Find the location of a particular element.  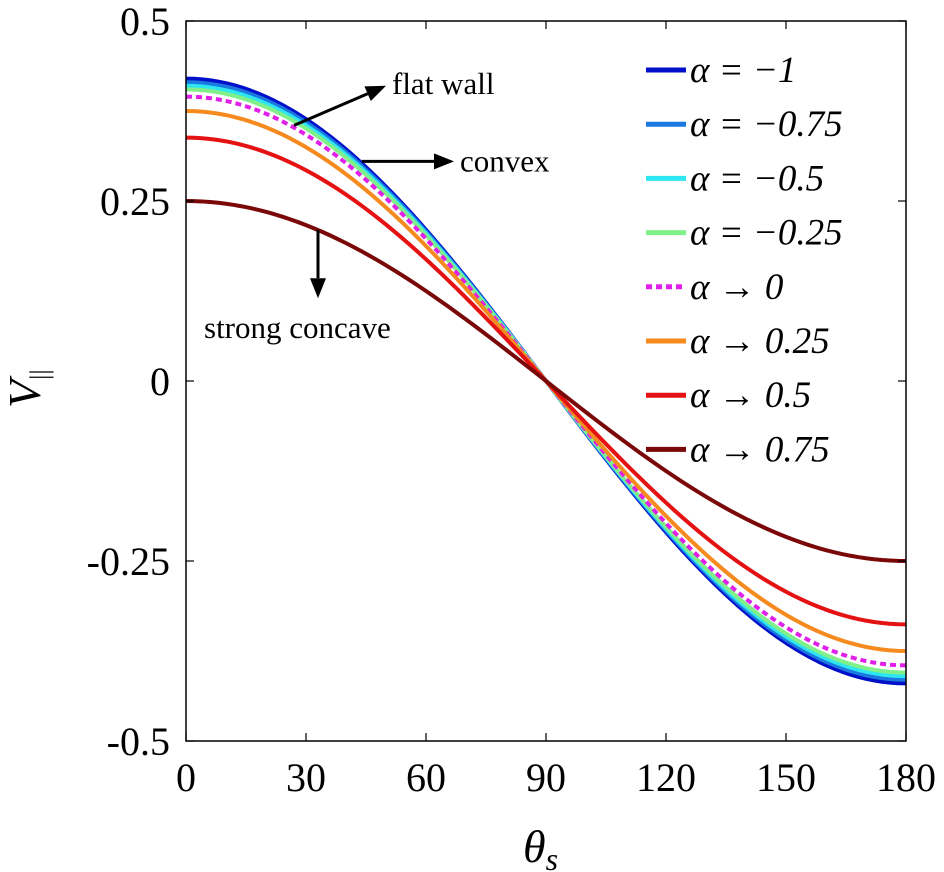

x-tick-label: 90 is located at coordinates (546, 777).